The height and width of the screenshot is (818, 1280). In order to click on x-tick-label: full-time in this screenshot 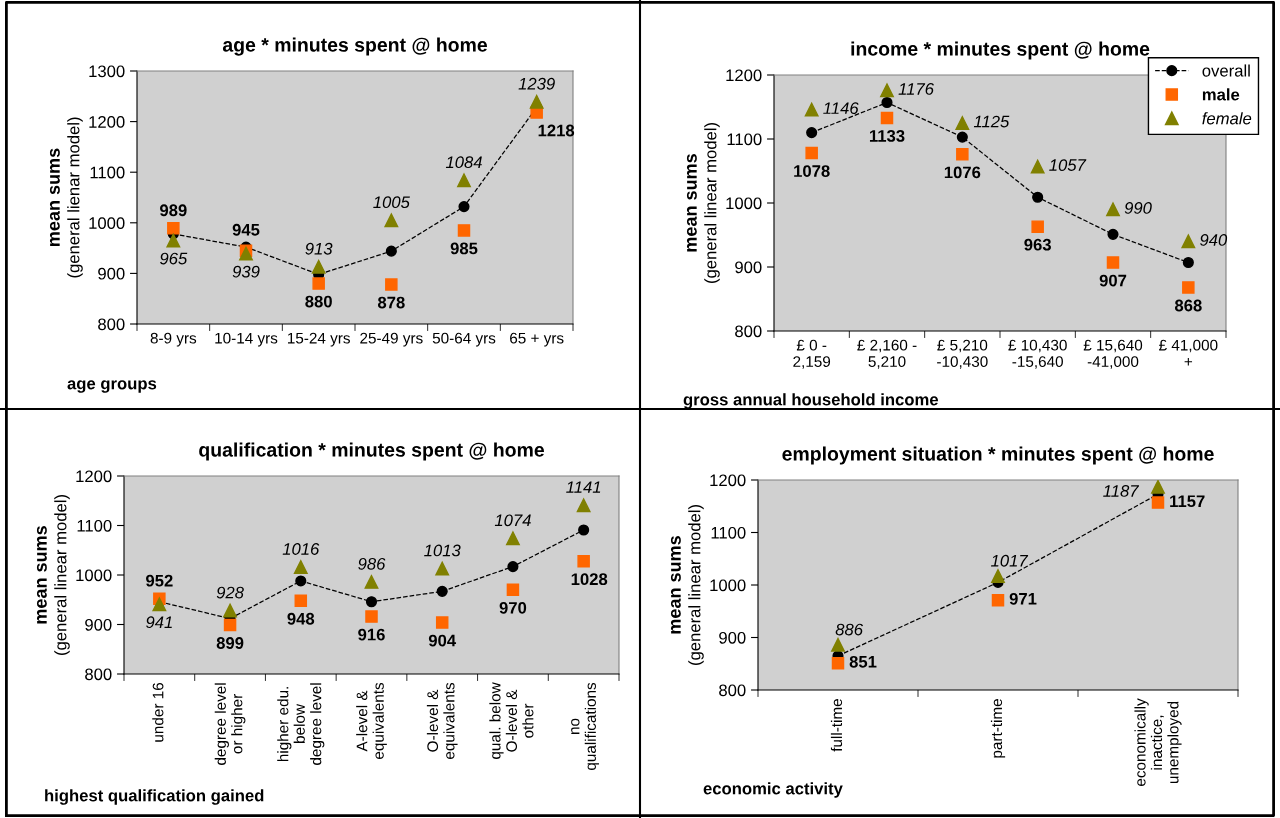, I will do `click(836, 725)`.